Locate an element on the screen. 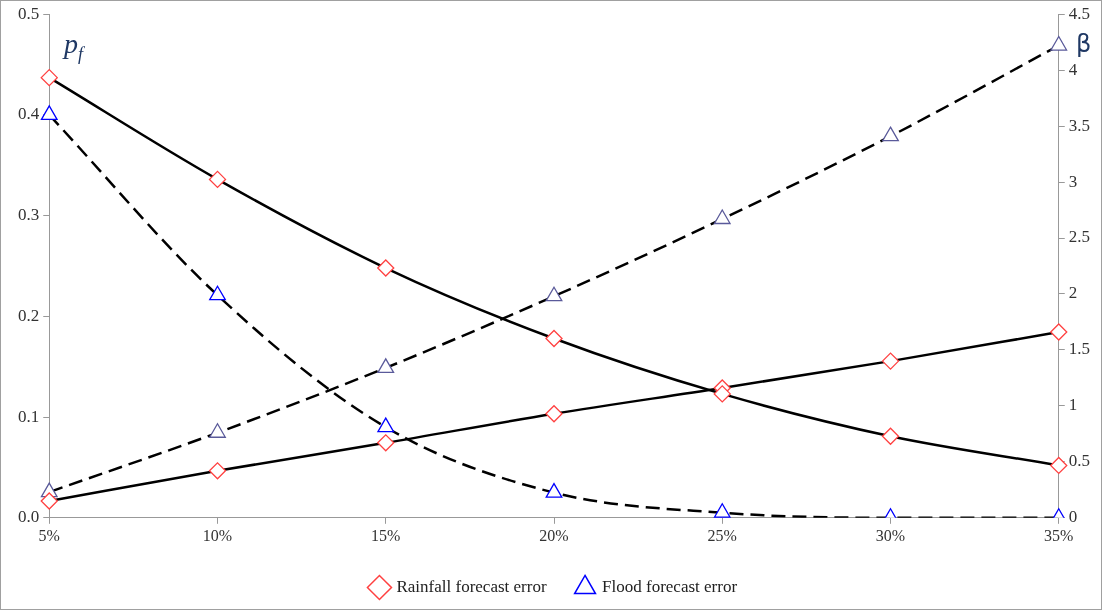 The width and height of the screenshot is (1102, 610). y2-tick-label: 2.5 is located at coordinates (1079, 237).